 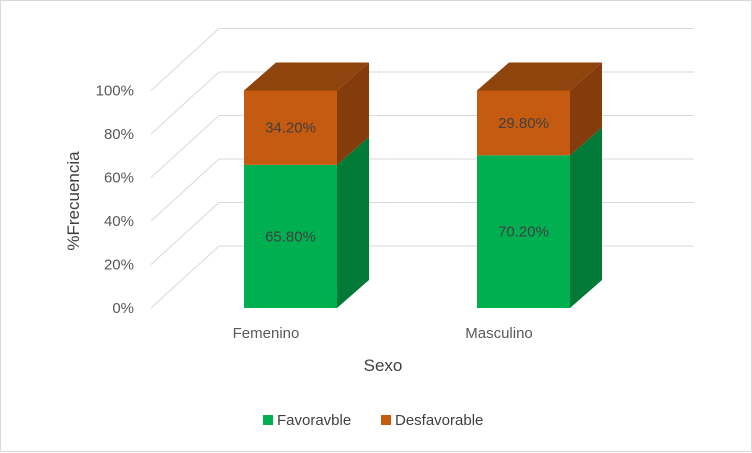 I want to click on data-label: 29.80%, so click(x=523, y=123).